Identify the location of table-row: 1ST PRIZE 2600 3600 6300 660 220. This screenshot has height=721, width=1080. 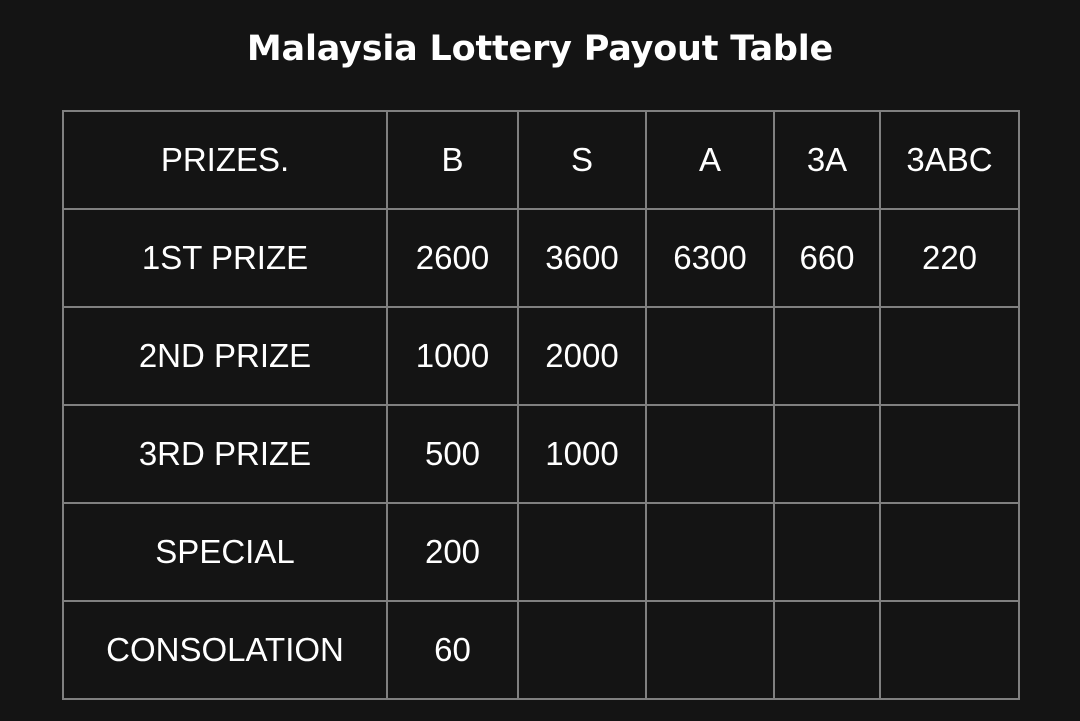
(541, 258).